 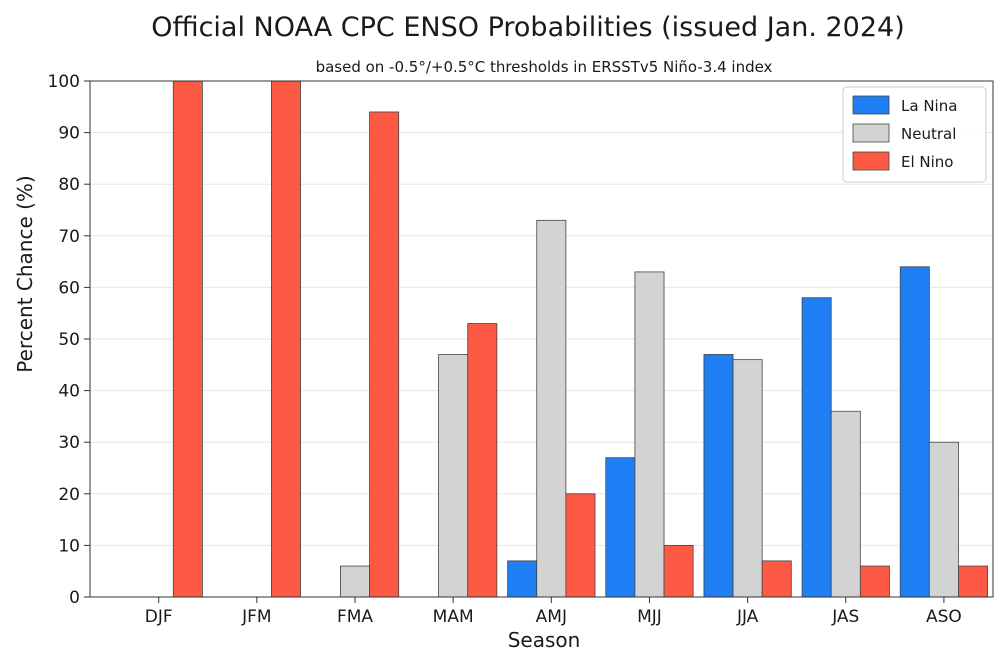 I want to click on x-tick-label: MAM, so click(x=453, y=617).